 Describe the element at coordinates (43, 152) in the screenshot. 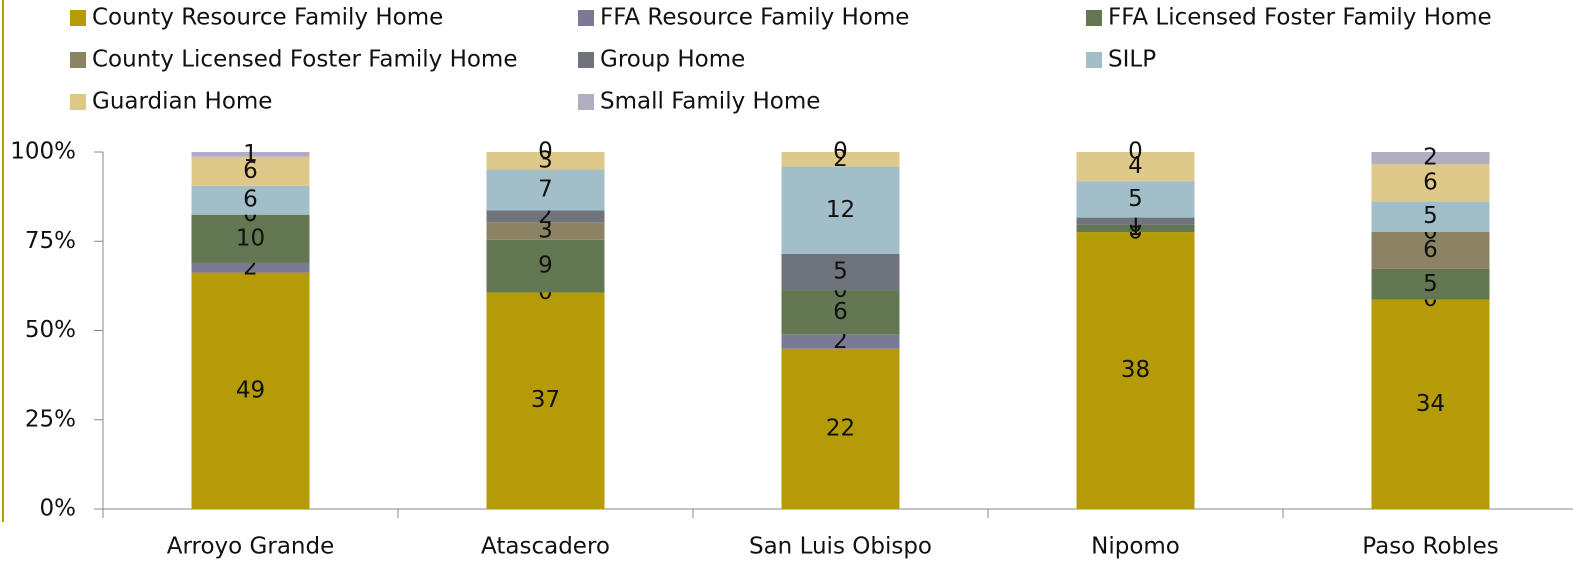

I see `y-tick-label: 100%` at that location.